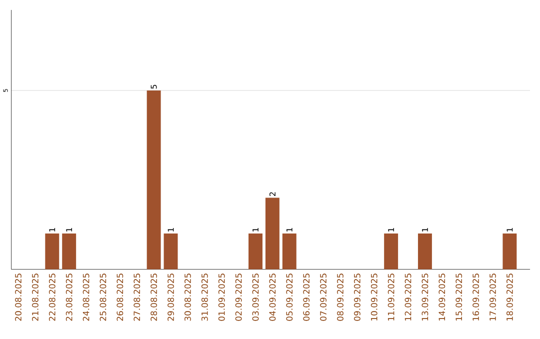 Image resolution: width=540 pixels, height=339 pixels. What do you see at coordinates (137, 297) in the screenshot?
I see `x-tick-label: 27.08.2025` at bounding box center [137, 297].